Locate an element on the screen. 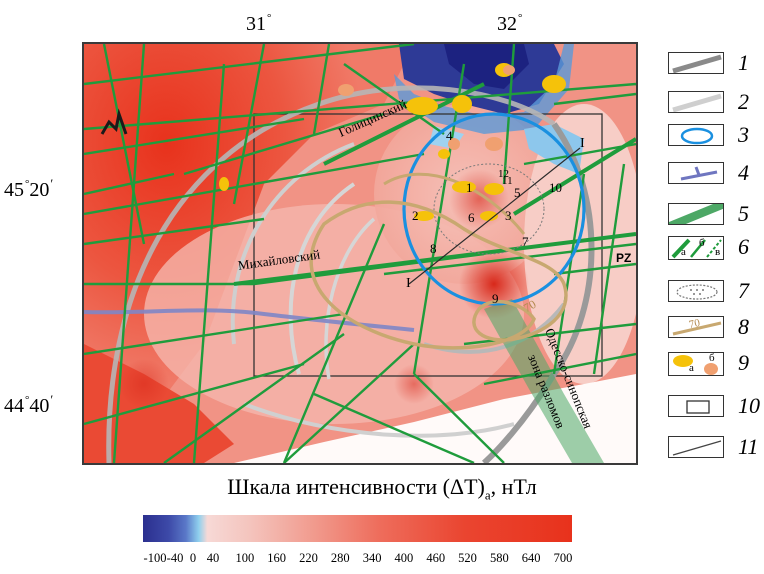 The height and width of the screenshot is (574, 764). legend-swatch-light-gray-line is located at coordinates (696, 102).